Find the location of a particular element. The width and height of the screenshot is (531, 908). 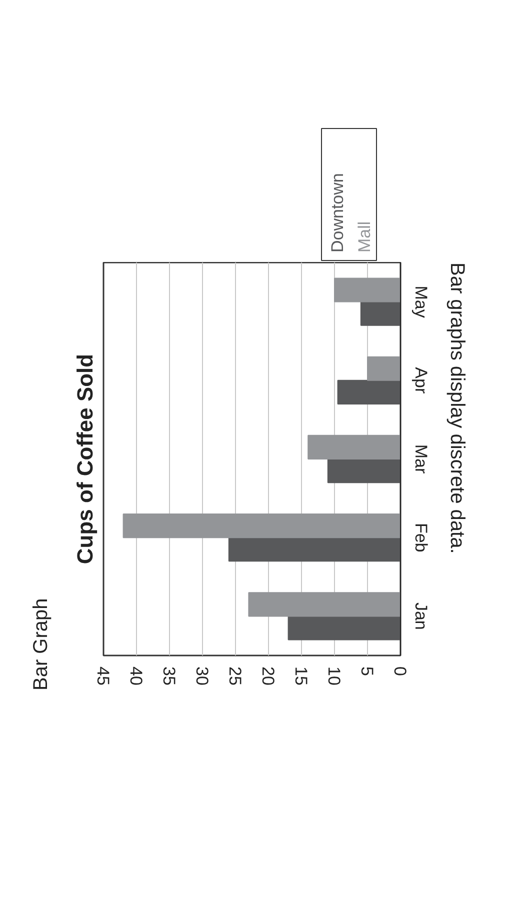

x-tick-label: 5 is located at coordinates (367, 671).